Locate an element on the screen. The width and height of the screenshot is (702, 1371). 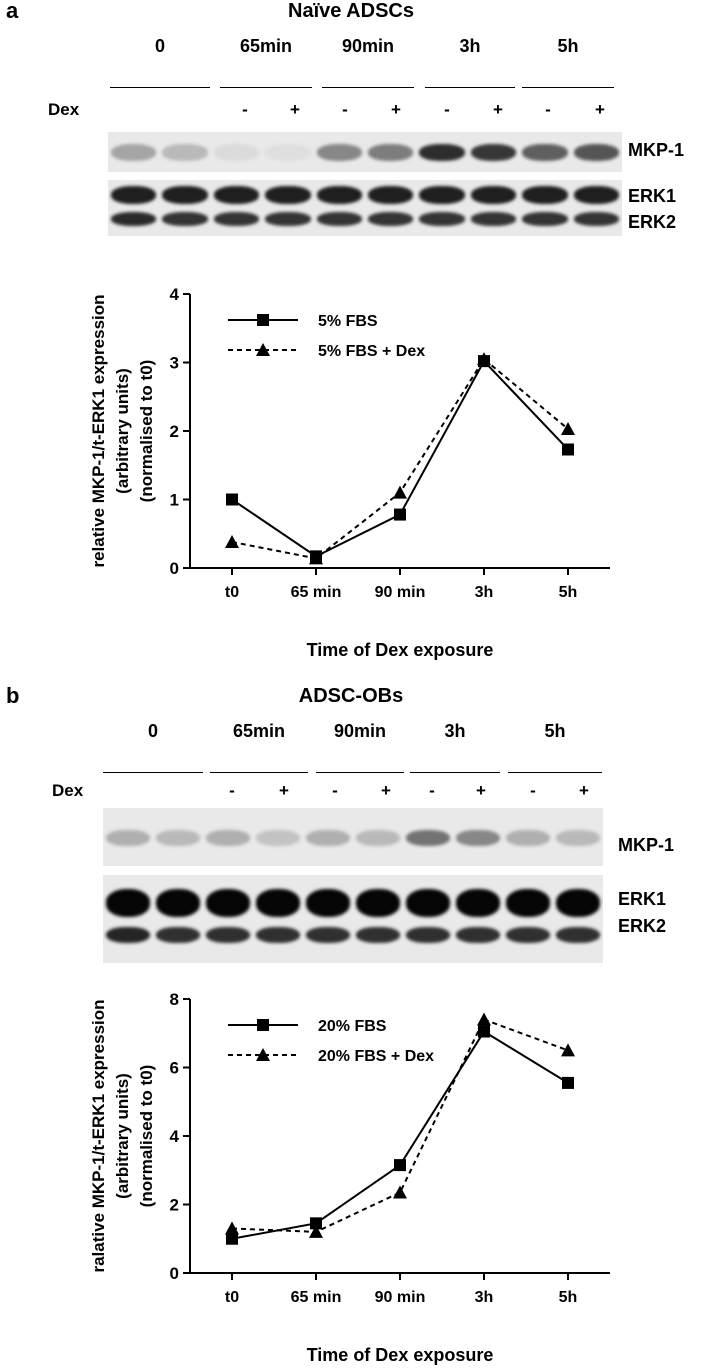
legend-label: 20% FBS is located at coordinates (352, 1026).